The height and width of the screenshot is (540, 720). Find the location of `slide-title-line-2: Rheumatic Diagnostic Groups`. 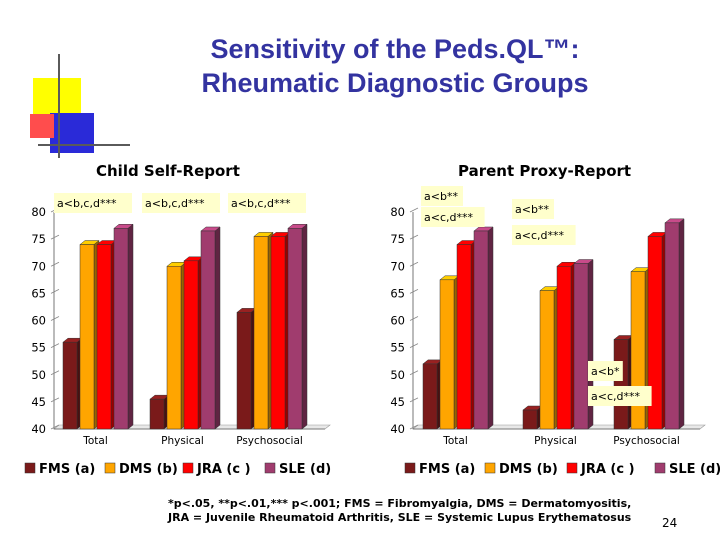

slide-title-line-2: Rheumatic Diagnostic Groups is located at coordinates (395, 83).